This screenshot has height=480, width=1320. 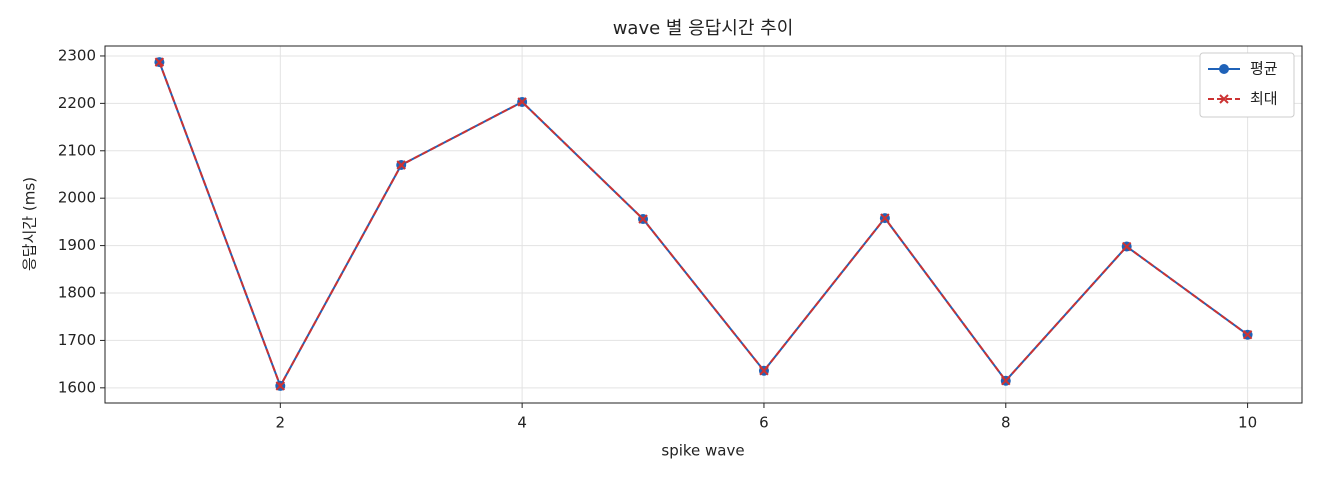 I want to click on y-tick-label: 2200, so click(x=77, y=103).